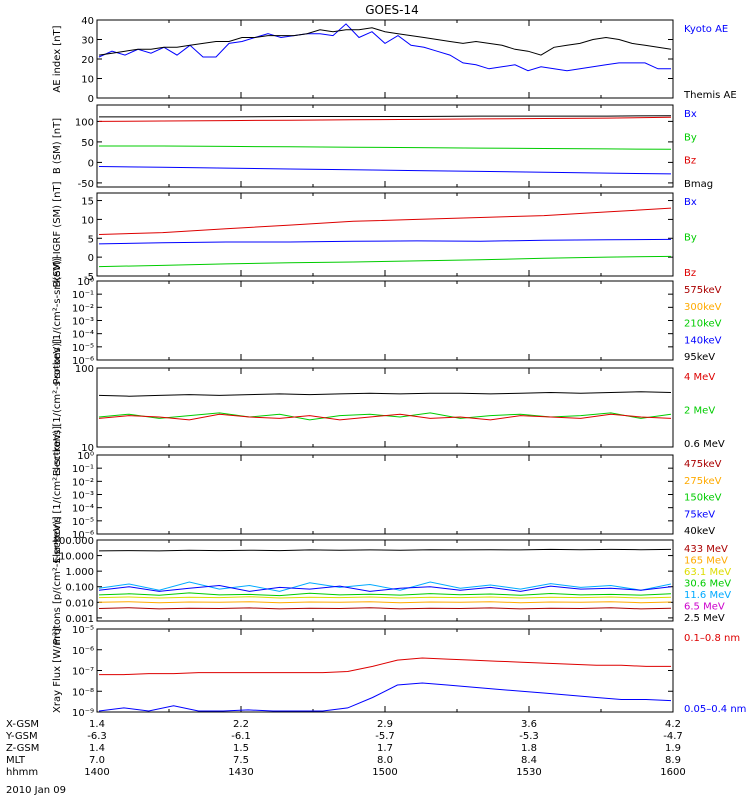 The image size is (750, 804). I want to click on legend-label: 475keV, so click(703, 464).